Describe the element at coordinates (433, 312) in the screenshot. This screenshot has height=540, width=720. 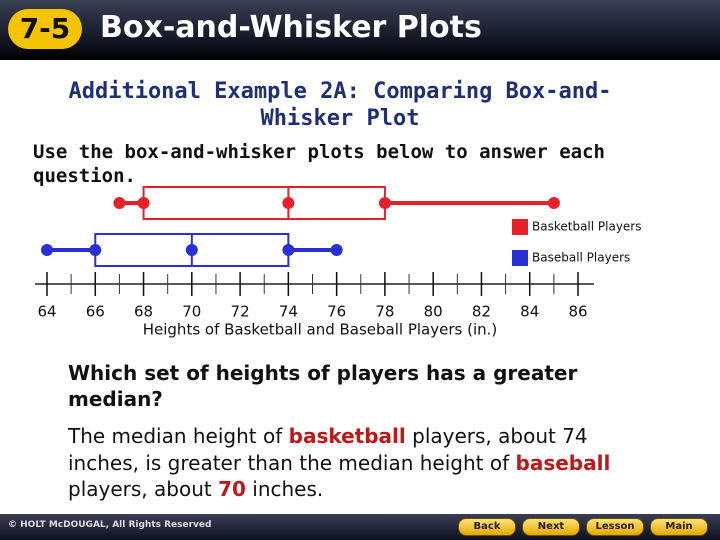
I see `x-tick-label: 80` at that location.